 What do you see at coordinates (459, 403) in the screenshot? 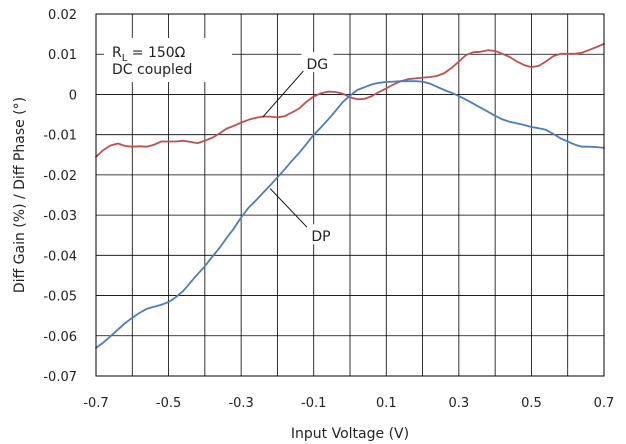
I see `x-tick-label: 0.3` at bounding box center [459, 403].